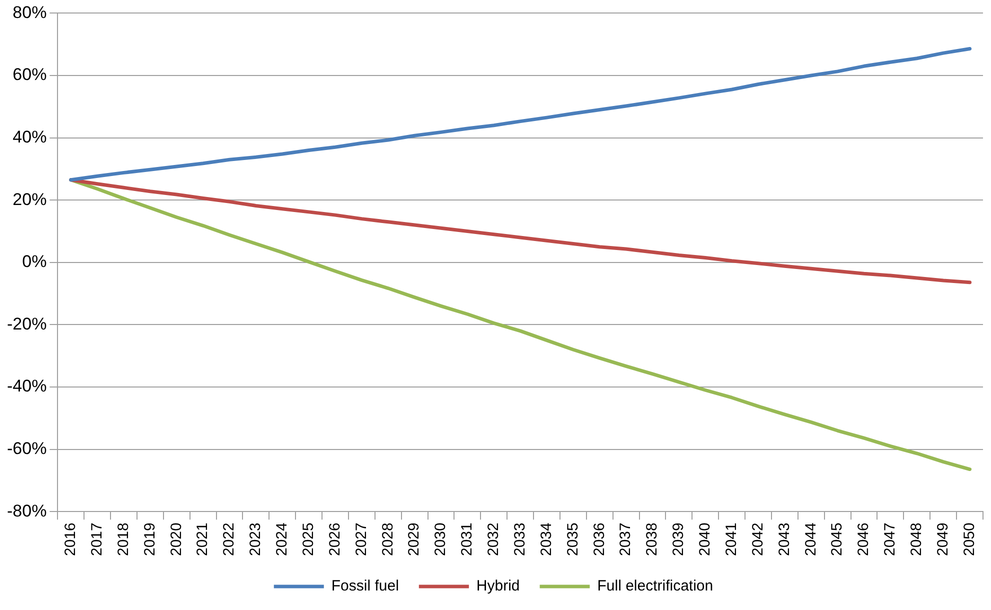 The width and height of the screenshot is (991, 610). What do you see at coordinates (890, 539) in the screenshot?
I see `x-tick-label: 2047` at bounding box center [890, 539].